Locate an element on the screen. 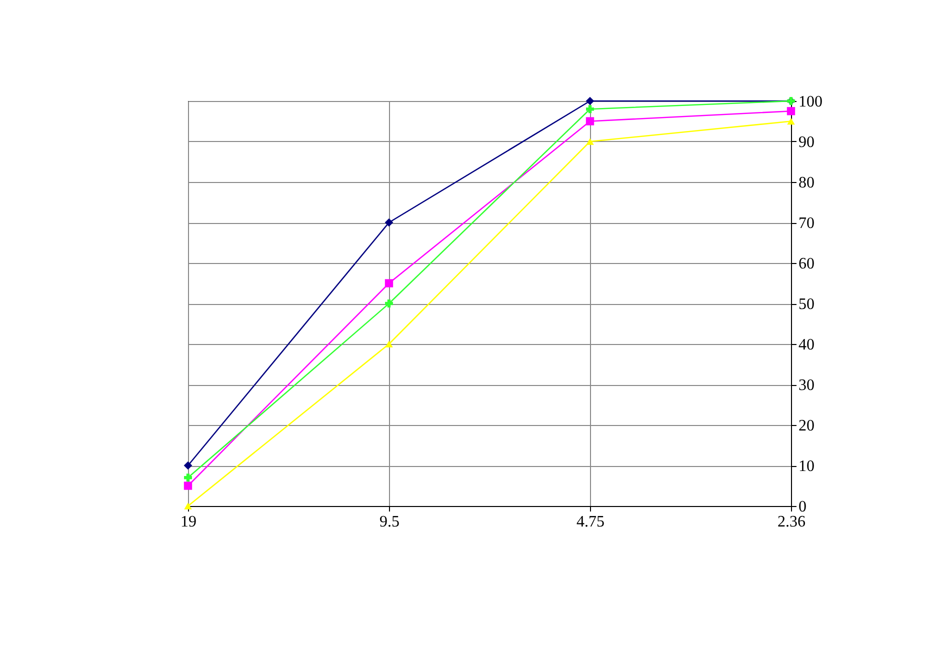  y-tick-label: 10 is located at coordinates (806, 466).